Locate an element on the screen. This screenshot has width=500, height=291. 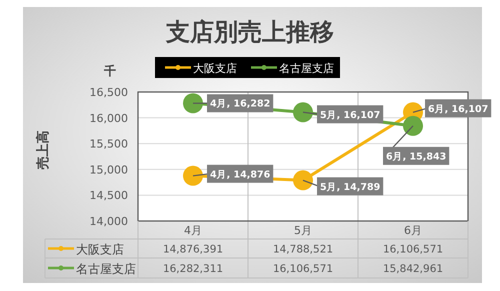
text: 千 is located at coordinates (109, 71).